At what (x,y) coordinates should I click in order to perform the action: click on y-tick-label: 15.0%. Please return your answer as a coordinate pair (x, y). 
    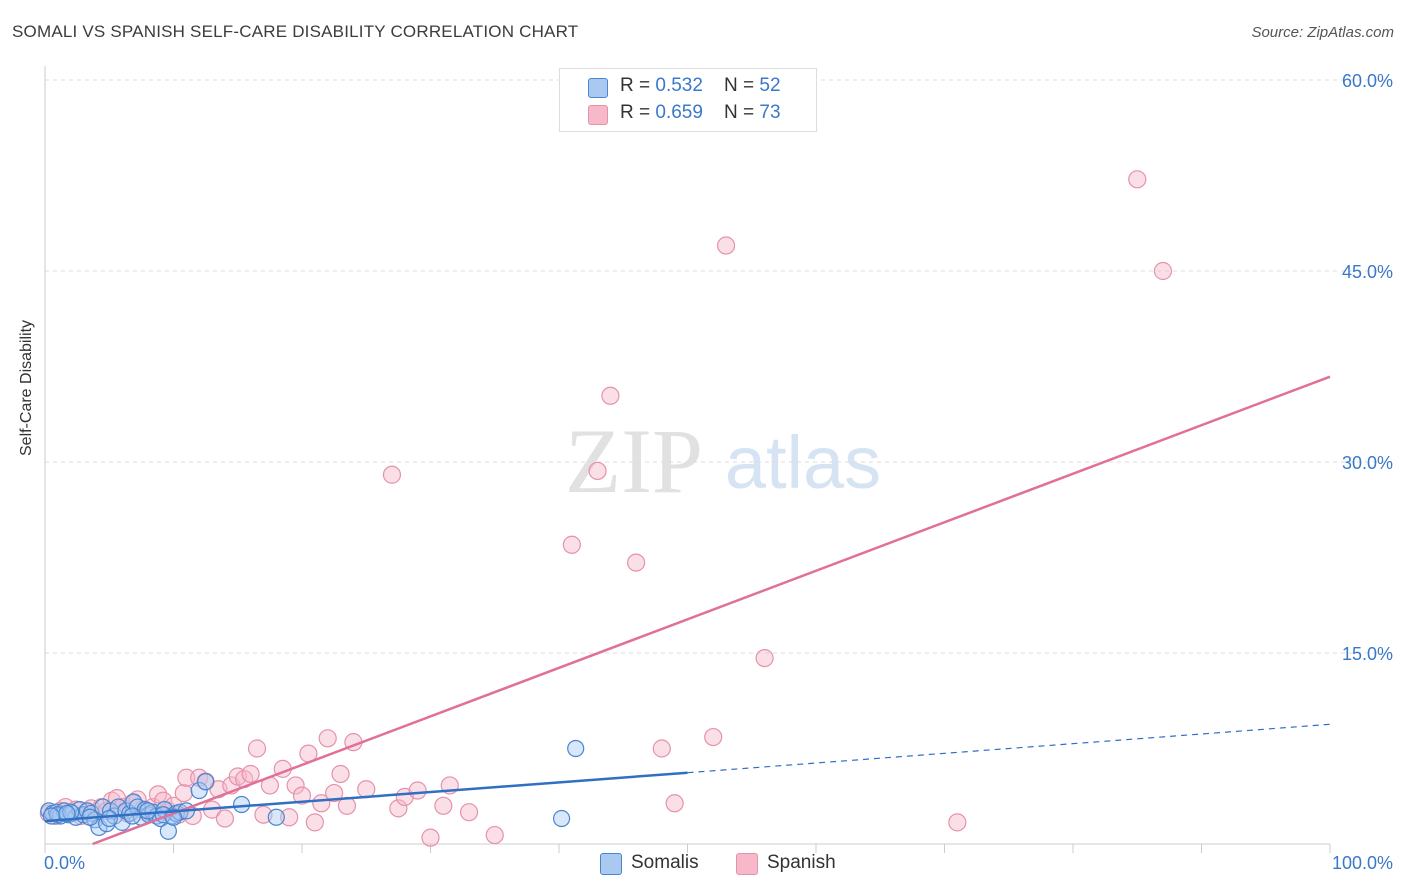
    Looking at the image, I should click on (1367, 654).